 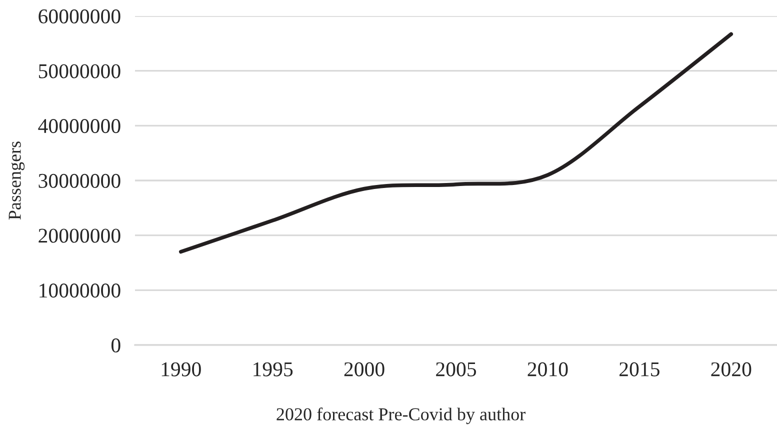 I want to click on y-tick-label: 10000000, so click(x=80, y=291).